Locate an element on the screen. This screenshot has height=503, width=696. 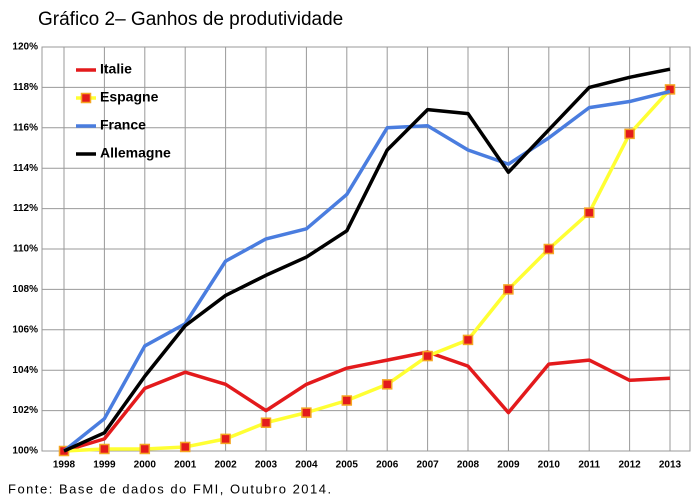
x-tick-label: 2002 is located at coordinates (225, 465).